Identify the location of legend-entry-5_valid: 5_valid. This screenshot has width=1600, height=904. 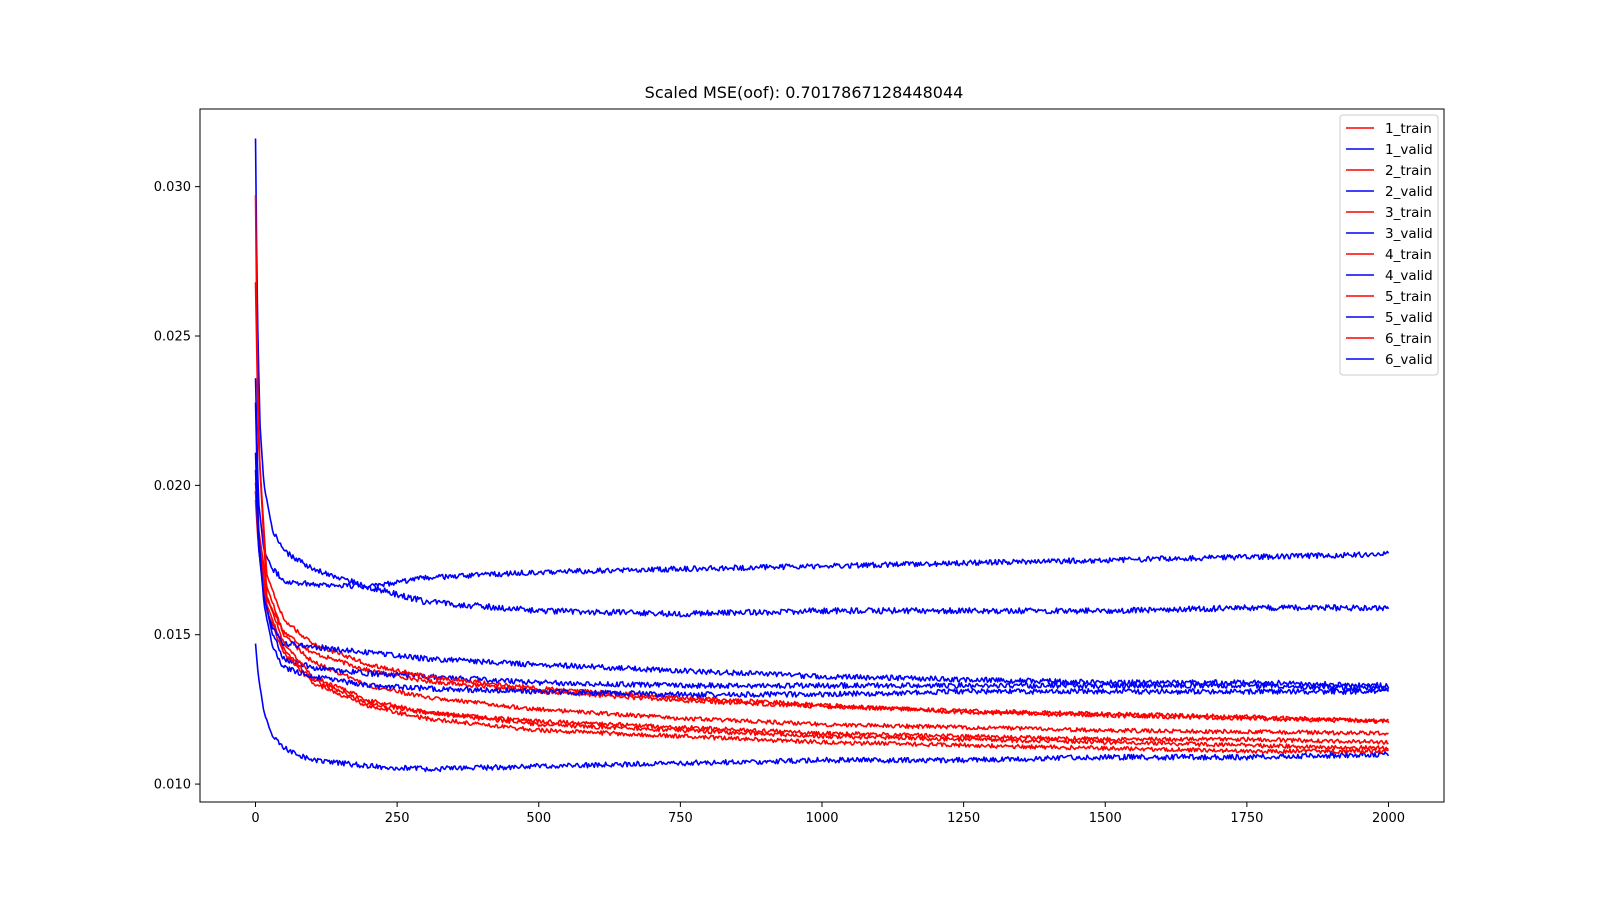
(1389, 318).